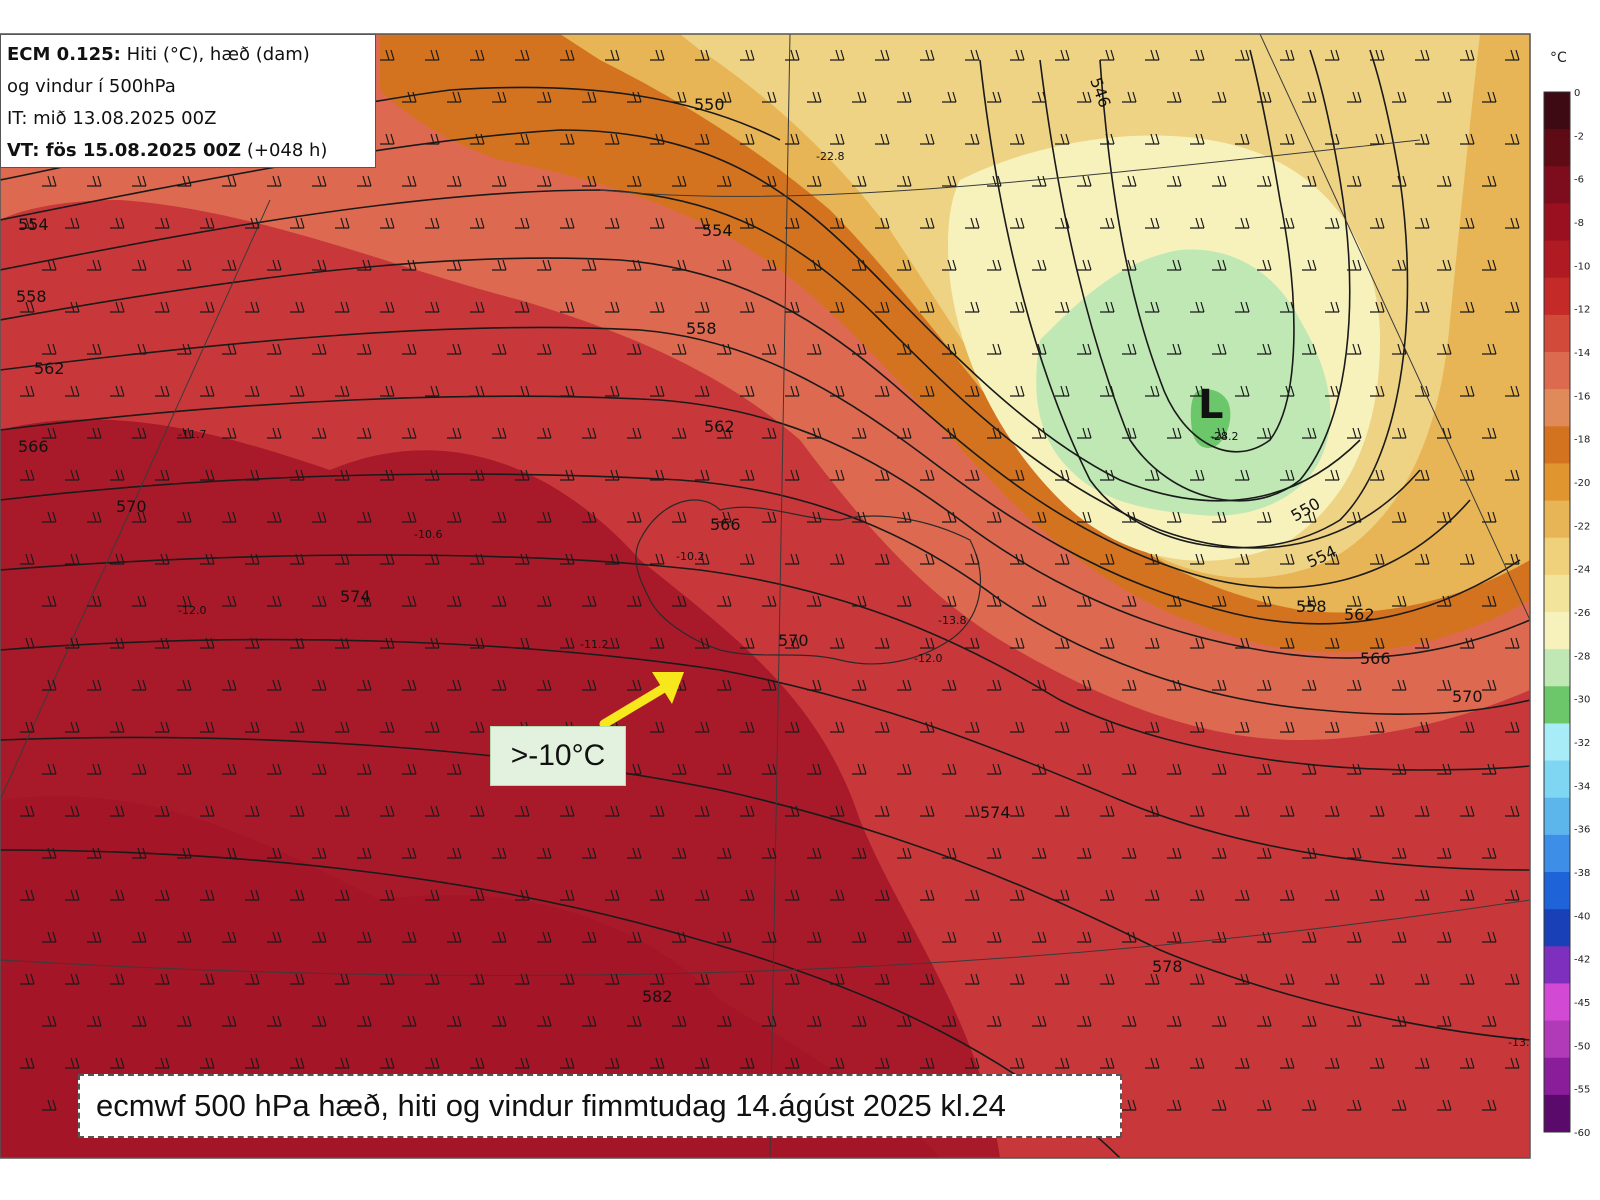  Describe the element at coordinates (1579, 136) in the screenshot. I see `legend-tick-label: -2` at that location.